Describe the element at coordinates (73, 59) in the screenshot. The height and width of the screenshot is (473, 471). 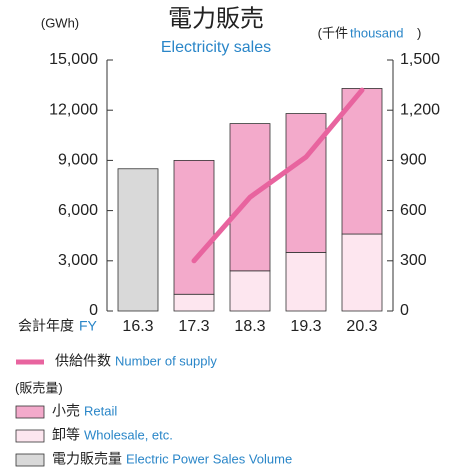
I see `y-tick-label: 15,000` at that location.